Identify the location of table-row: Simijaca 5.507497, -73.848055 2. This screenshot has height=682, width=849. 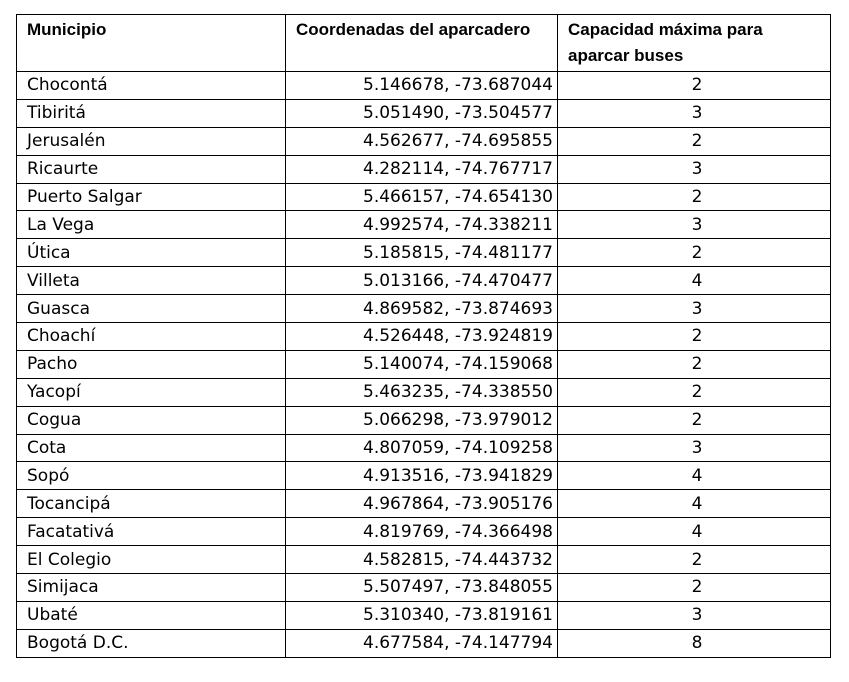
(423, 587).